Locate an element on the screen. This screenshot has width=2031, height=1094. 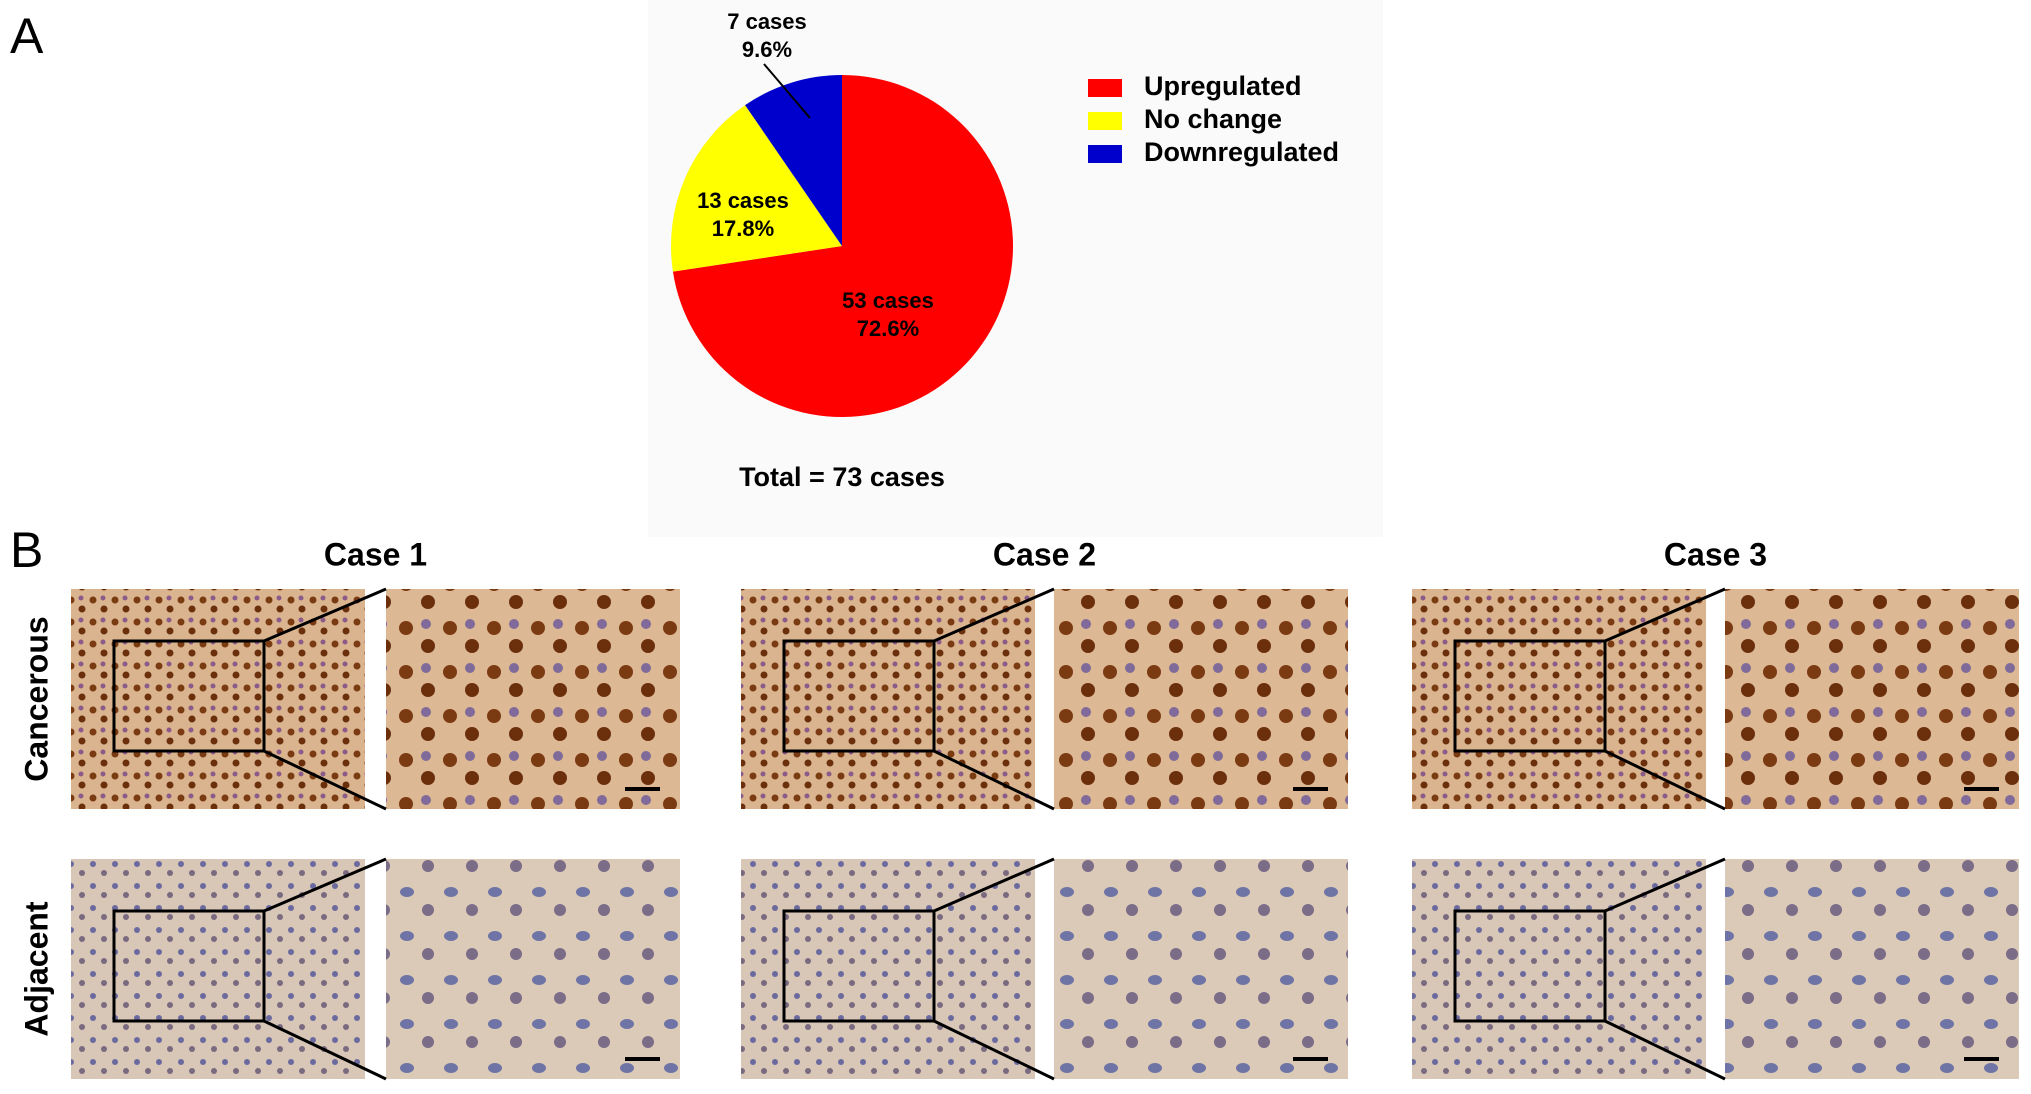
legend-label: Upregulated is located at coordinates (1223, 86).